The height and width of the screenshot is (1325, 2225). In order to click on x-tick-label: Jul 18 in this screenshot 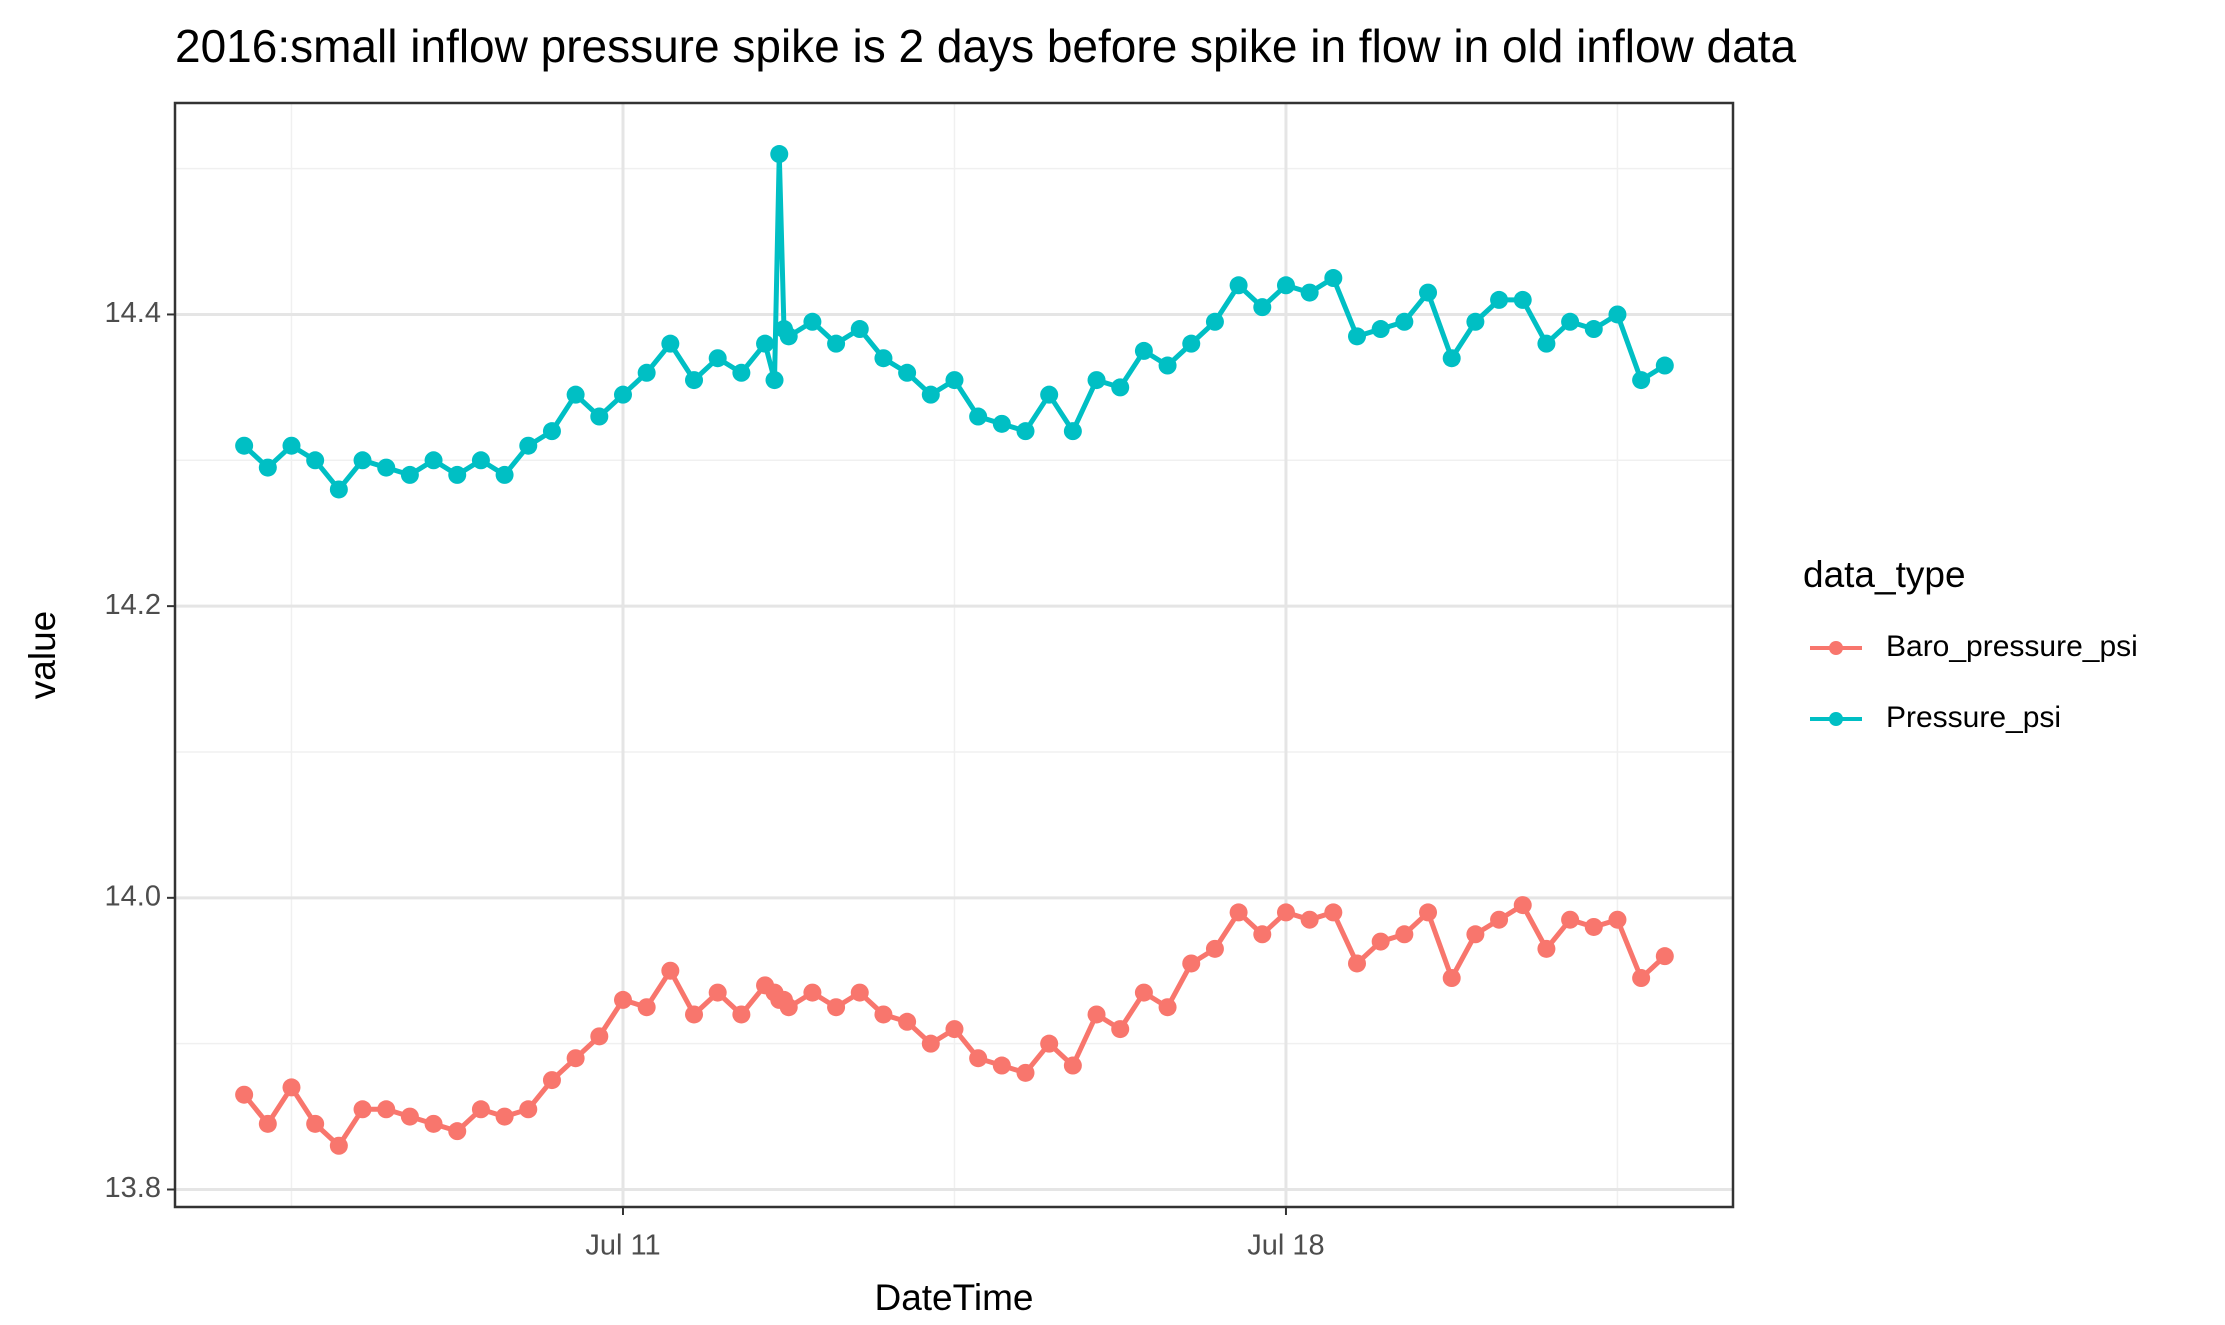, I will do `click(1285, 1246)`.